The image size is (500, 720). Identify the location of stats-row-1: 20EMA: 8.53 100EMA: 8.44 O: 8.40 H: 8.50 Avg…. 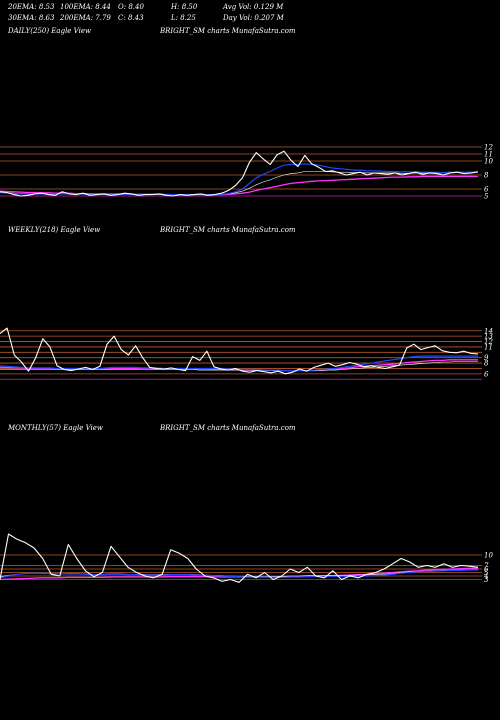
(146, 7).